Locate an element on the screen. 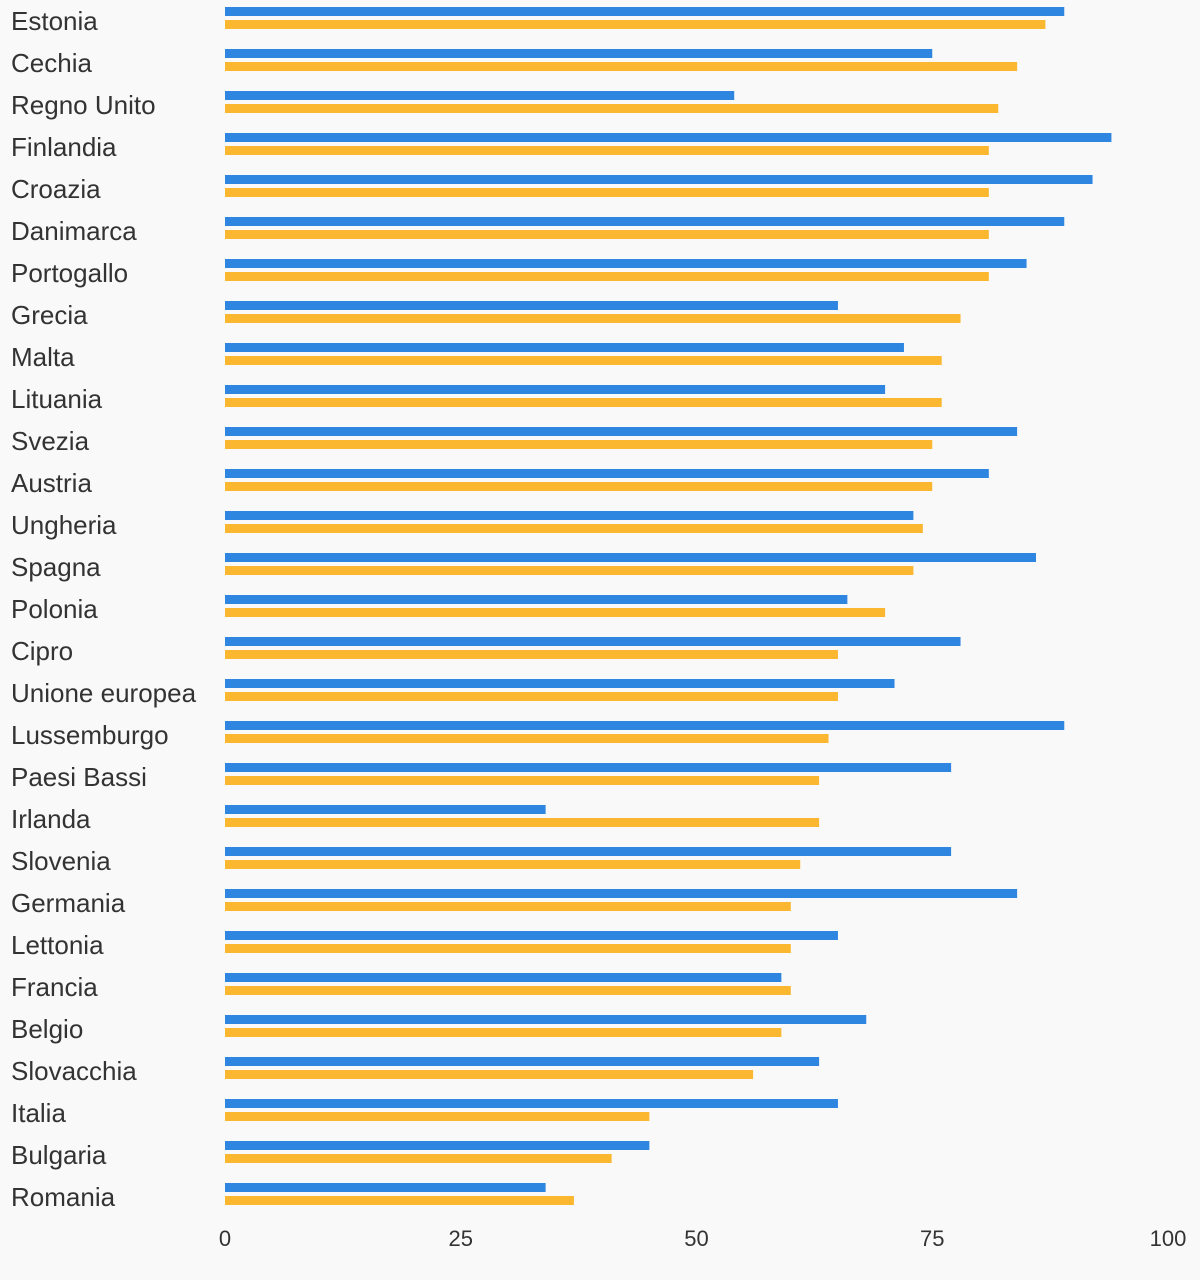 This screenshot has height=1280, width=1200. category-label: Slovacchia is located at coordinates (74, 1071).